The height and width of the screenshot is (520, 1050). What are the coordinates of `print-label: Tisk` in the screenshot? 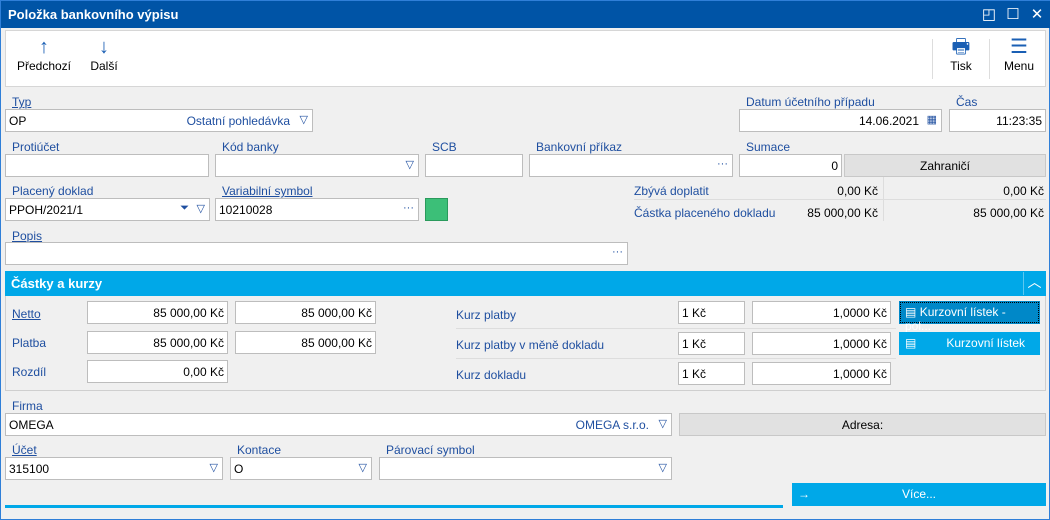 It's located at (961, 66).